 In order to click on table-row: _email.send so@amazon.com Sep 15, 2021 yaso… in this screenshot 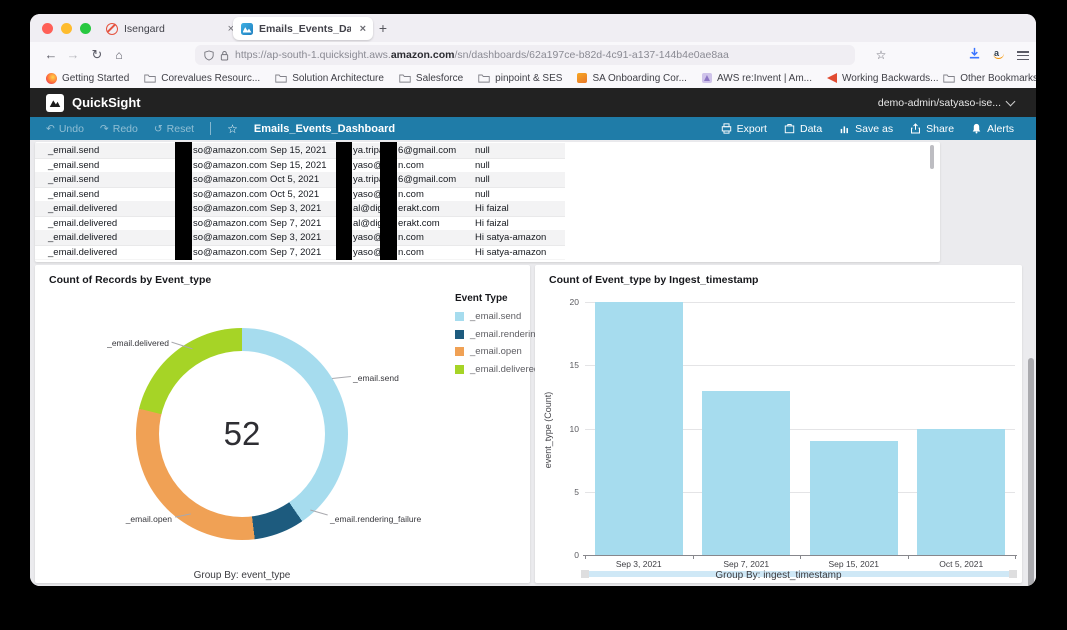, I will do `click(300, 165)`.